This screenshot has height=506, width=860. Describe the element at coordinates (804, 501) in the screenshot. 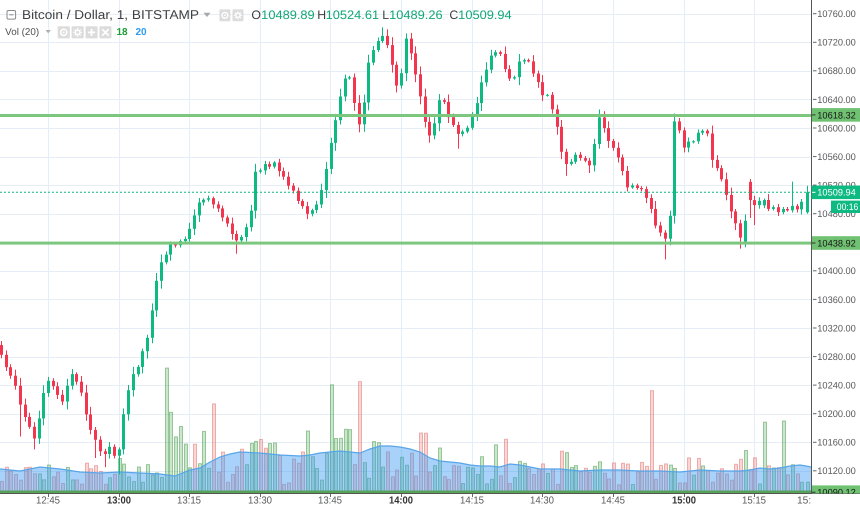

I see `svg-text: 15:` at that location.